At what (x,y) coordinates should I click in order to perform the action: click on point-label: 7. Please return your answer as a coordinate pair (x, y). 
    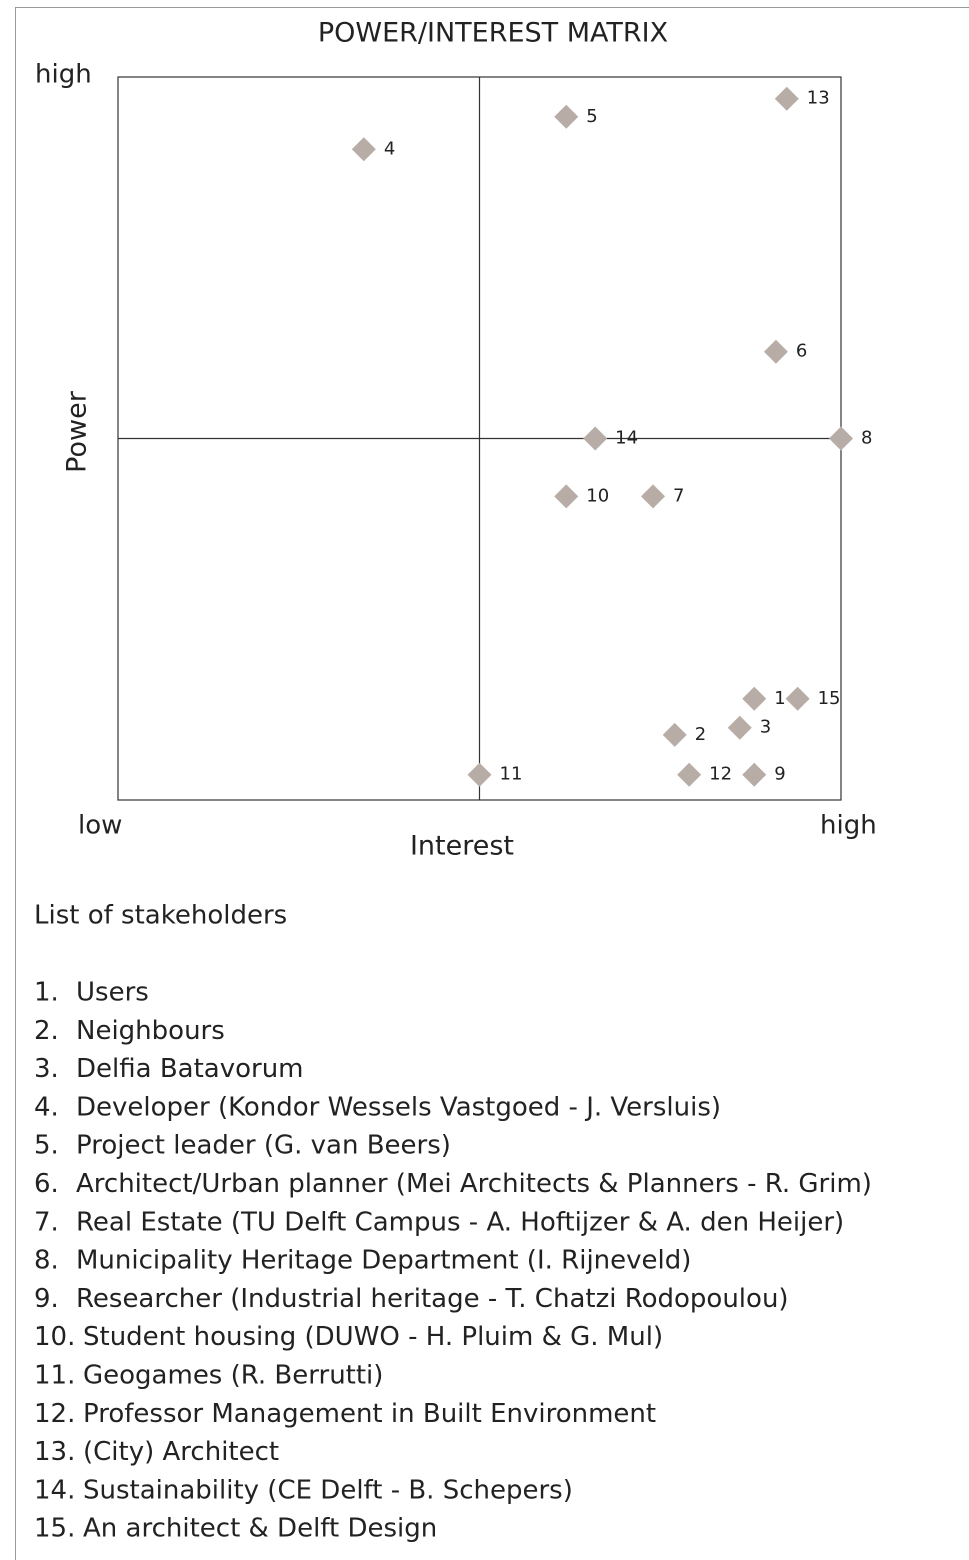
    Looking at the image, I should click on (678, 495).